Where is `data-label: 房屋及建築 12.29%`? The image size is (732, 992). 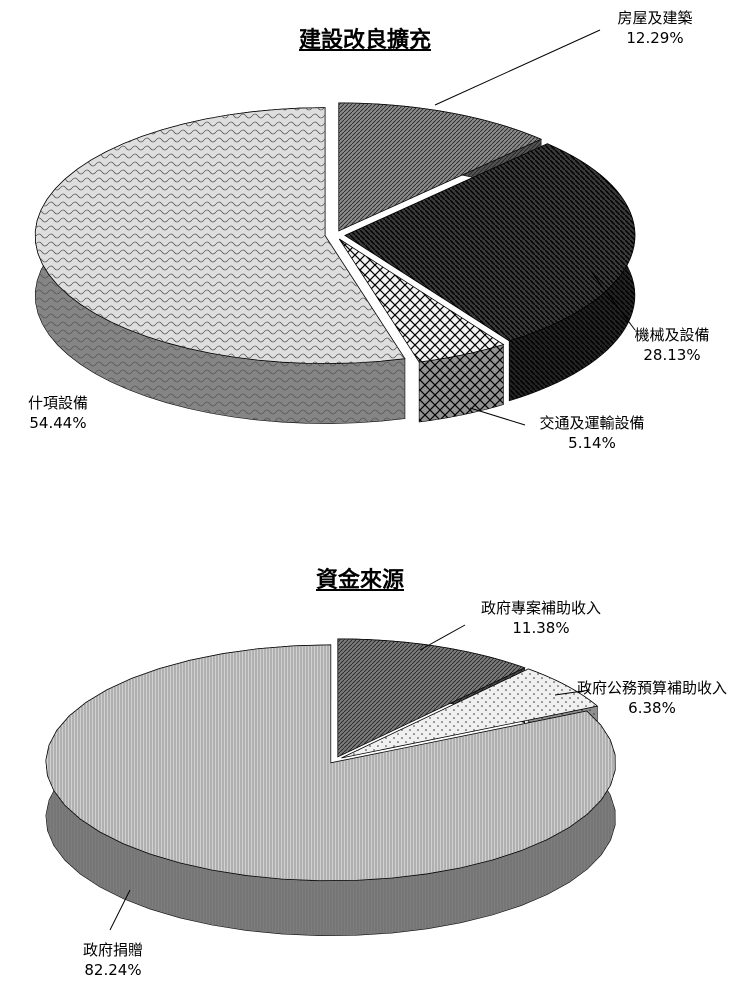 data-label: 房屋及建築 12.29% is located at coordinates (655, 28).